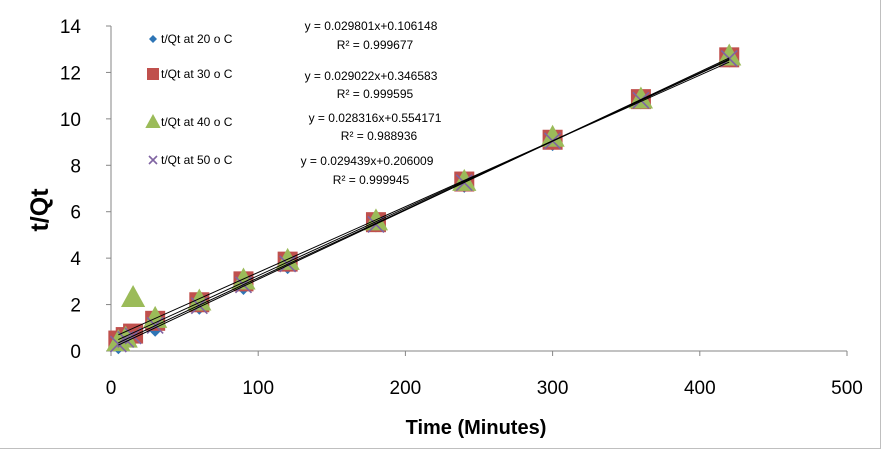  Describe the element at coordinates (197, 122) in the screenshot. I see `legend-label-series-3: t/Qt at 40 o C` at that location.